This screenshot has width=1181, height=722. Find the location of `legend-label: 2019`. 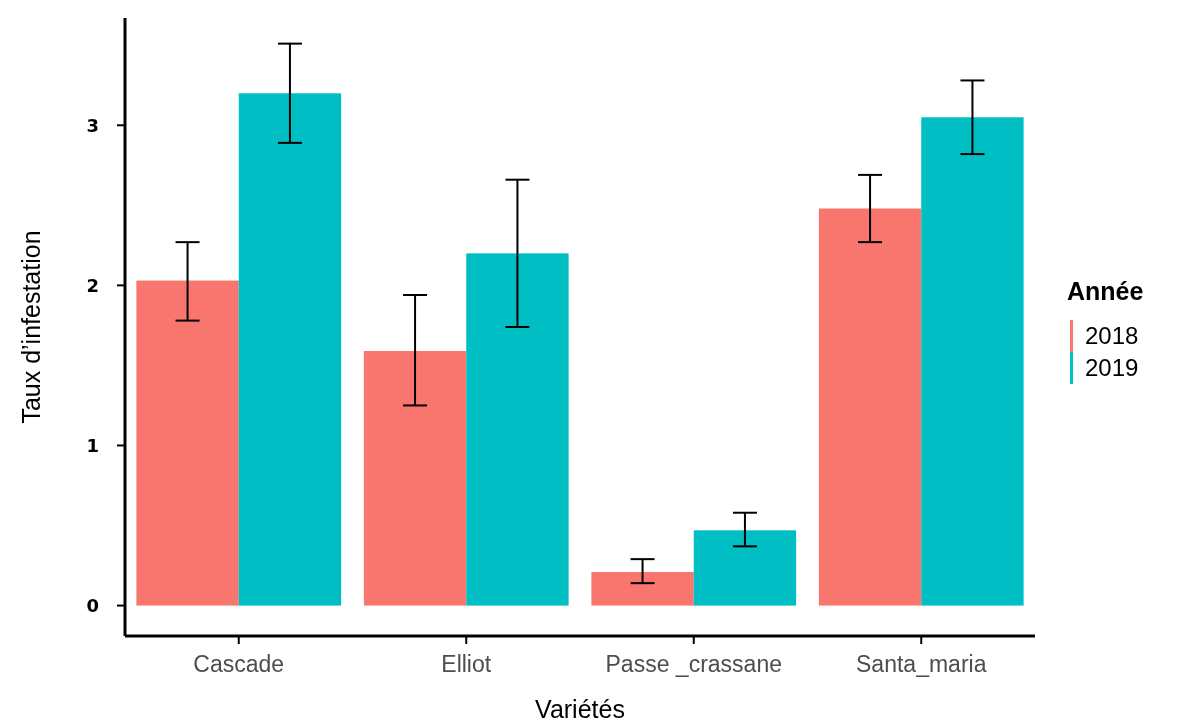

legend-label: 2019 is located at coordinates (1112, 368).